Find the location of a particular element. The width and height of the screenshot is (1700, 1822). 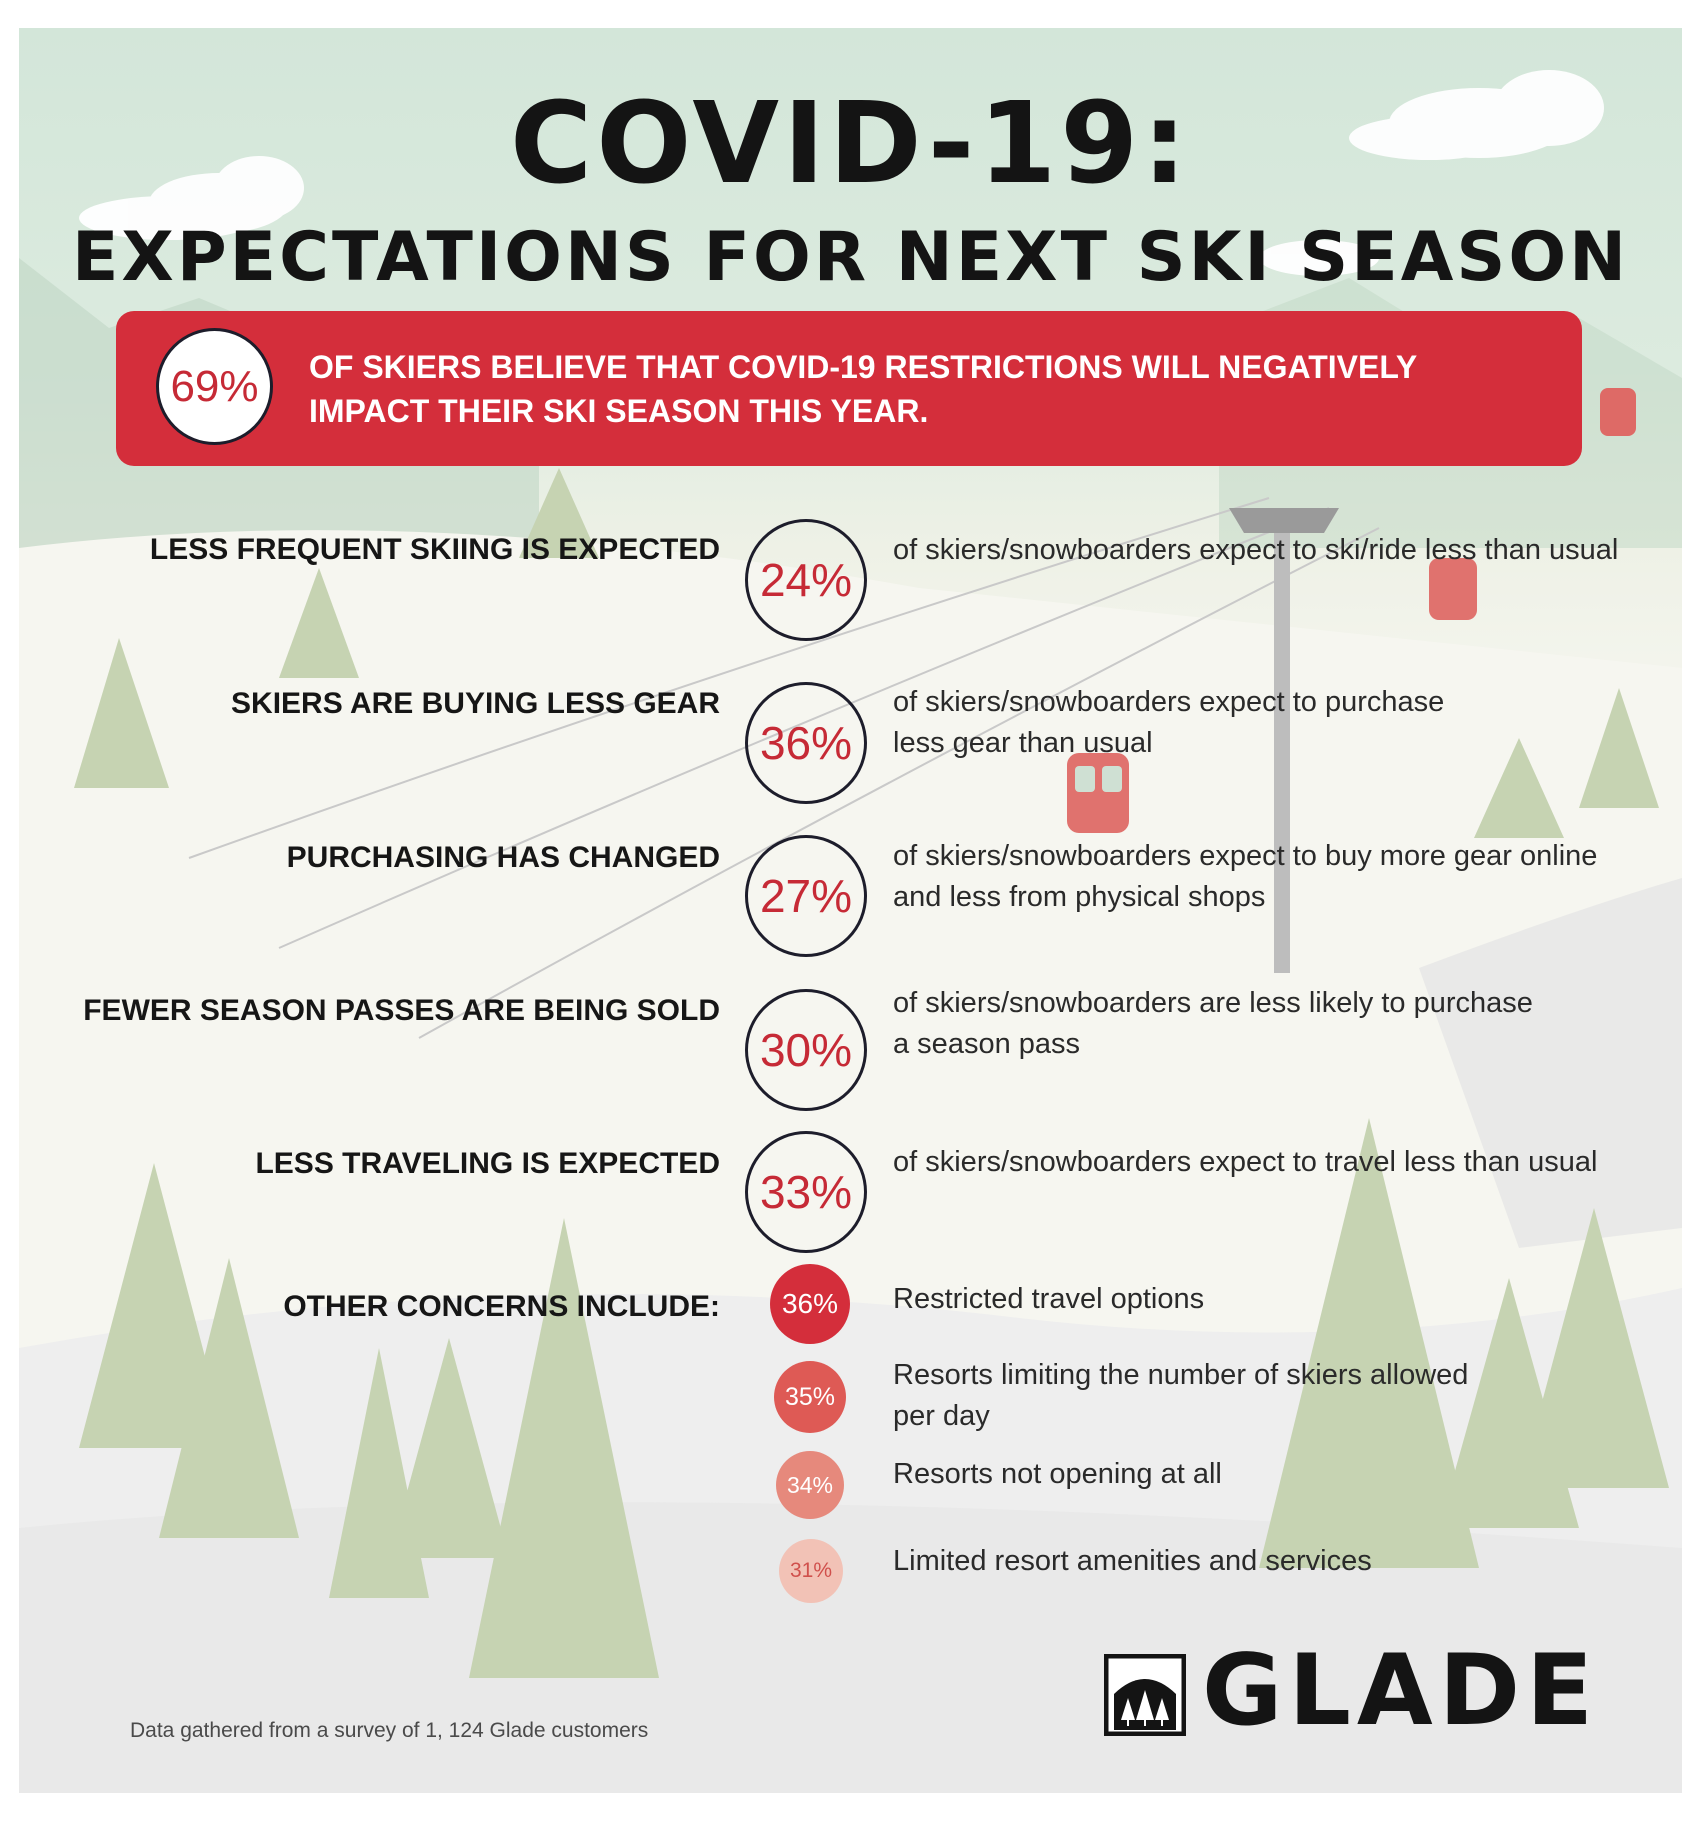

concern-text: Restricted travel options is located at coordinates (1049, 1299).